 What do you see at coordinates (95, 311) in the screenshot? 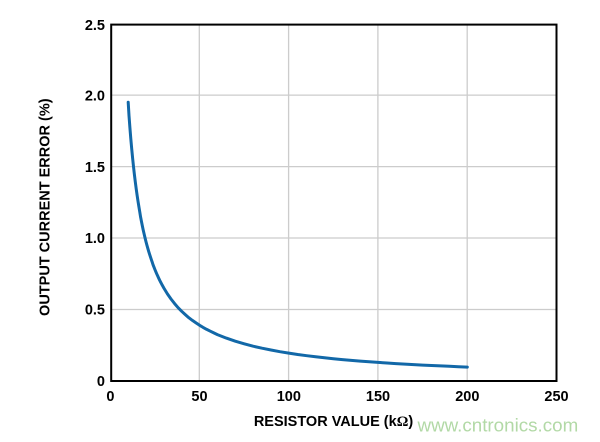
I see `svg-text: 0.5` at bounding box center [95, 311].